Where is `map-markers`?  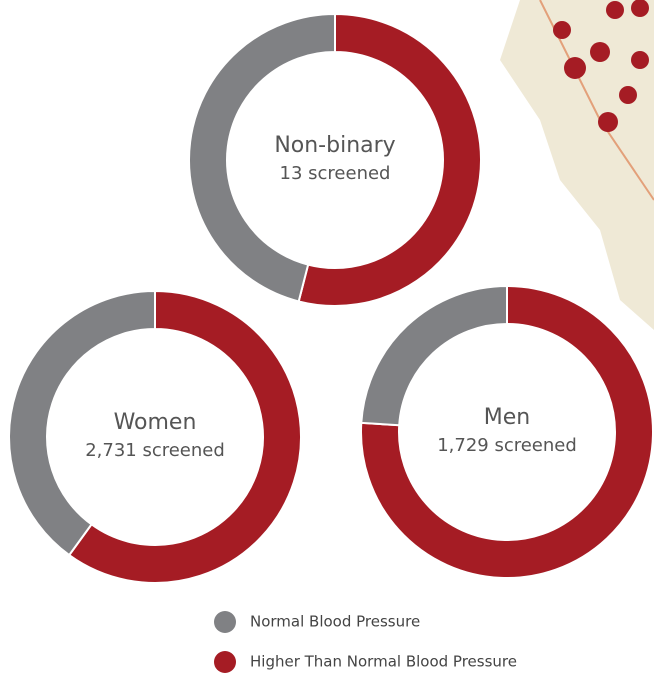
map-markers is located at coordinates (601, 66).